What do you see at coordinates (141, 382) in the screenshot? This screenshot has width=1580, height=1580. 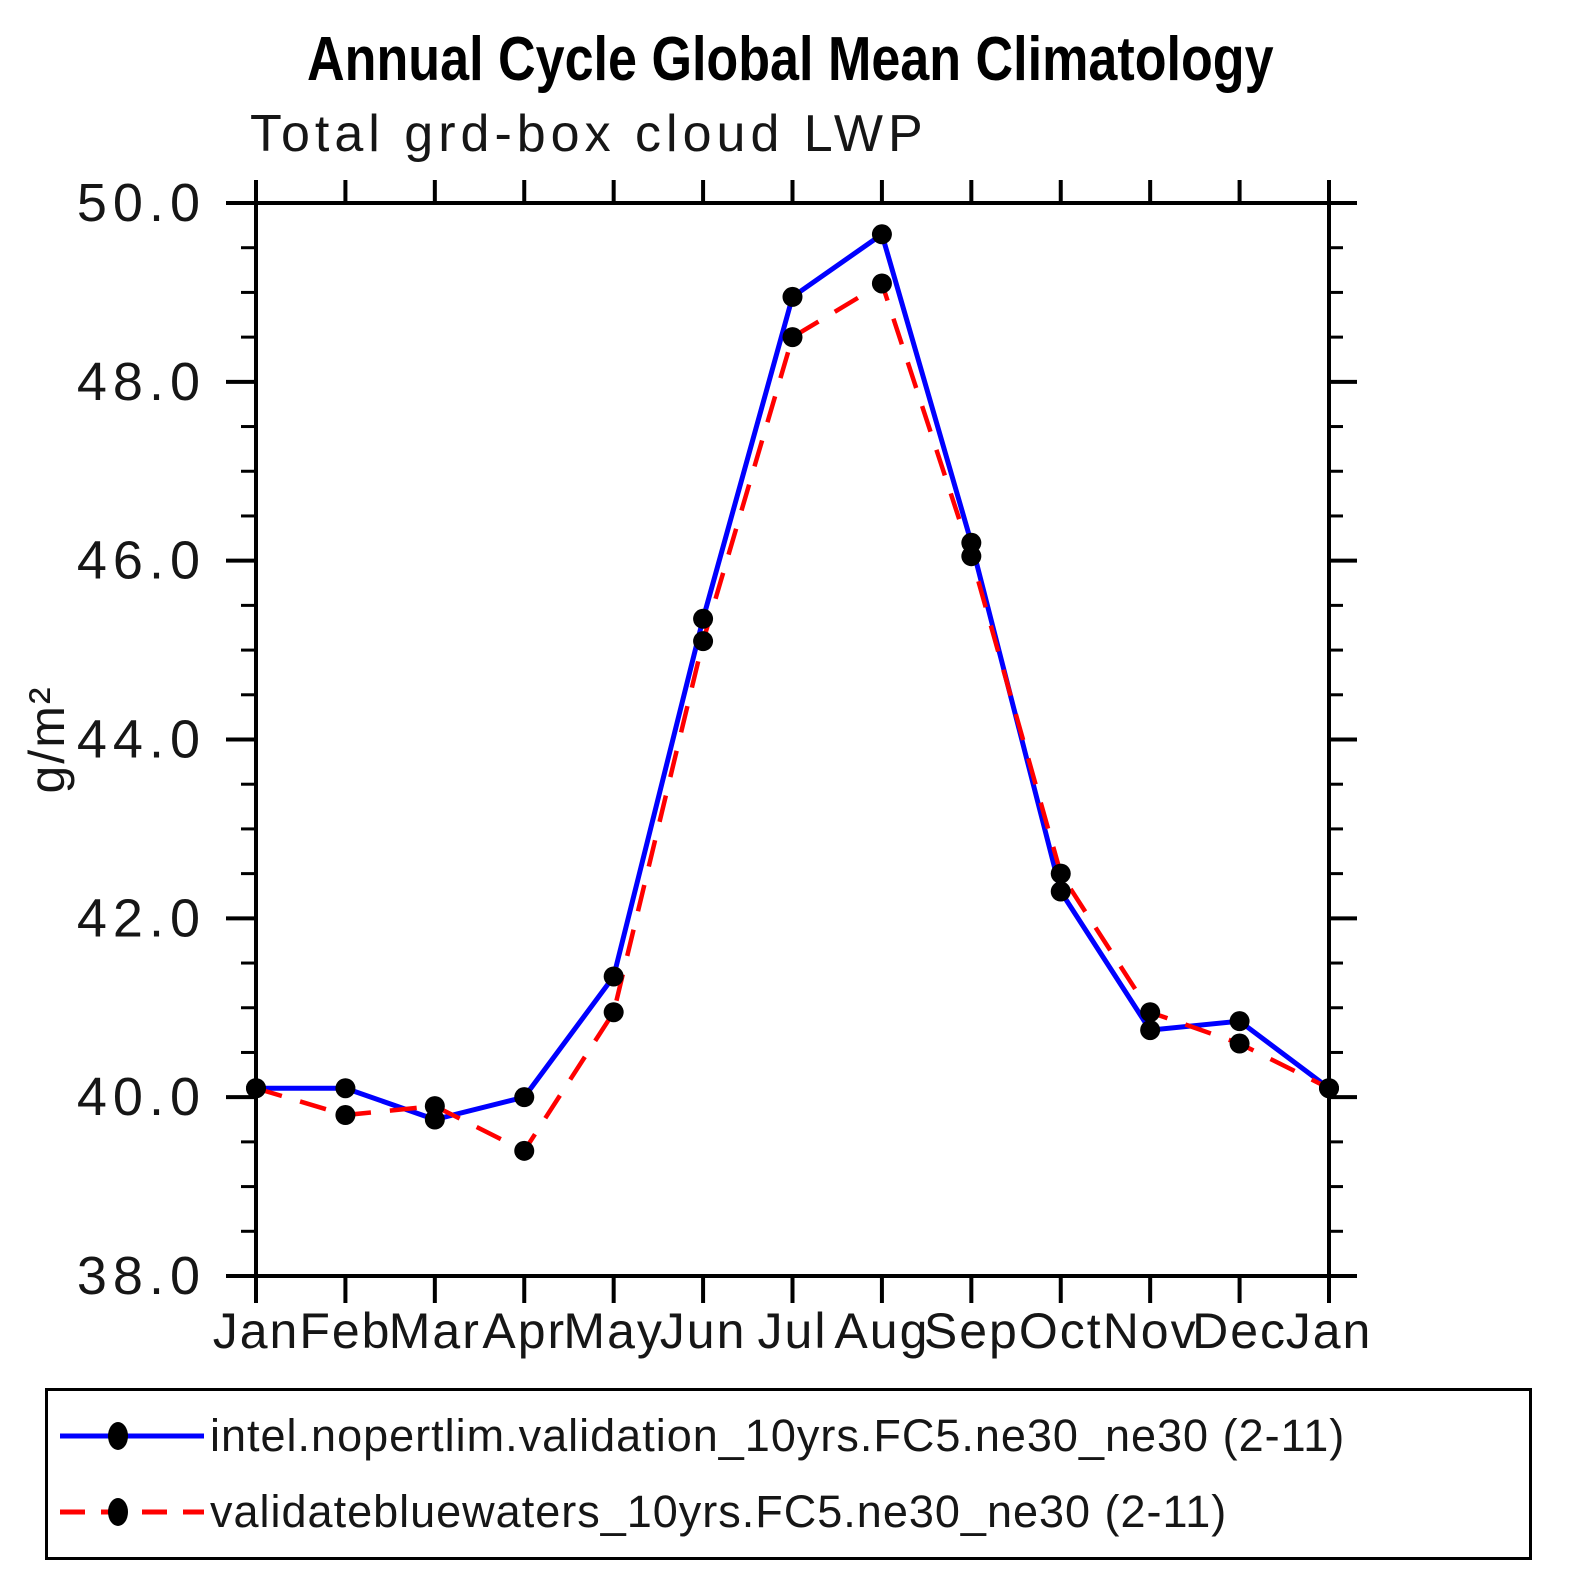 I see `y-tick-label: 48.0` at bounding box center [141, 382].